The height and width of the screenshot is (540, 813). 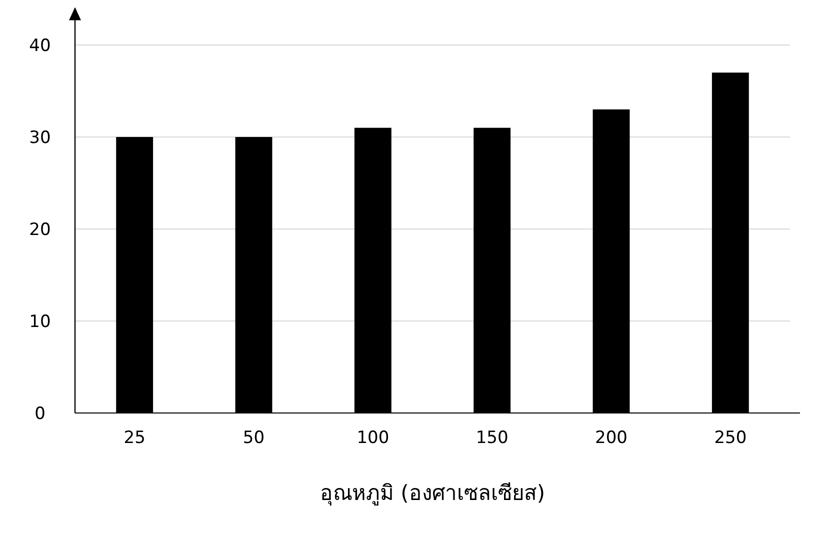 What do you see at coordinates (40, 138) in the screenshot?
I see `y-tick-label: 30` at bounding box center [40, 138].